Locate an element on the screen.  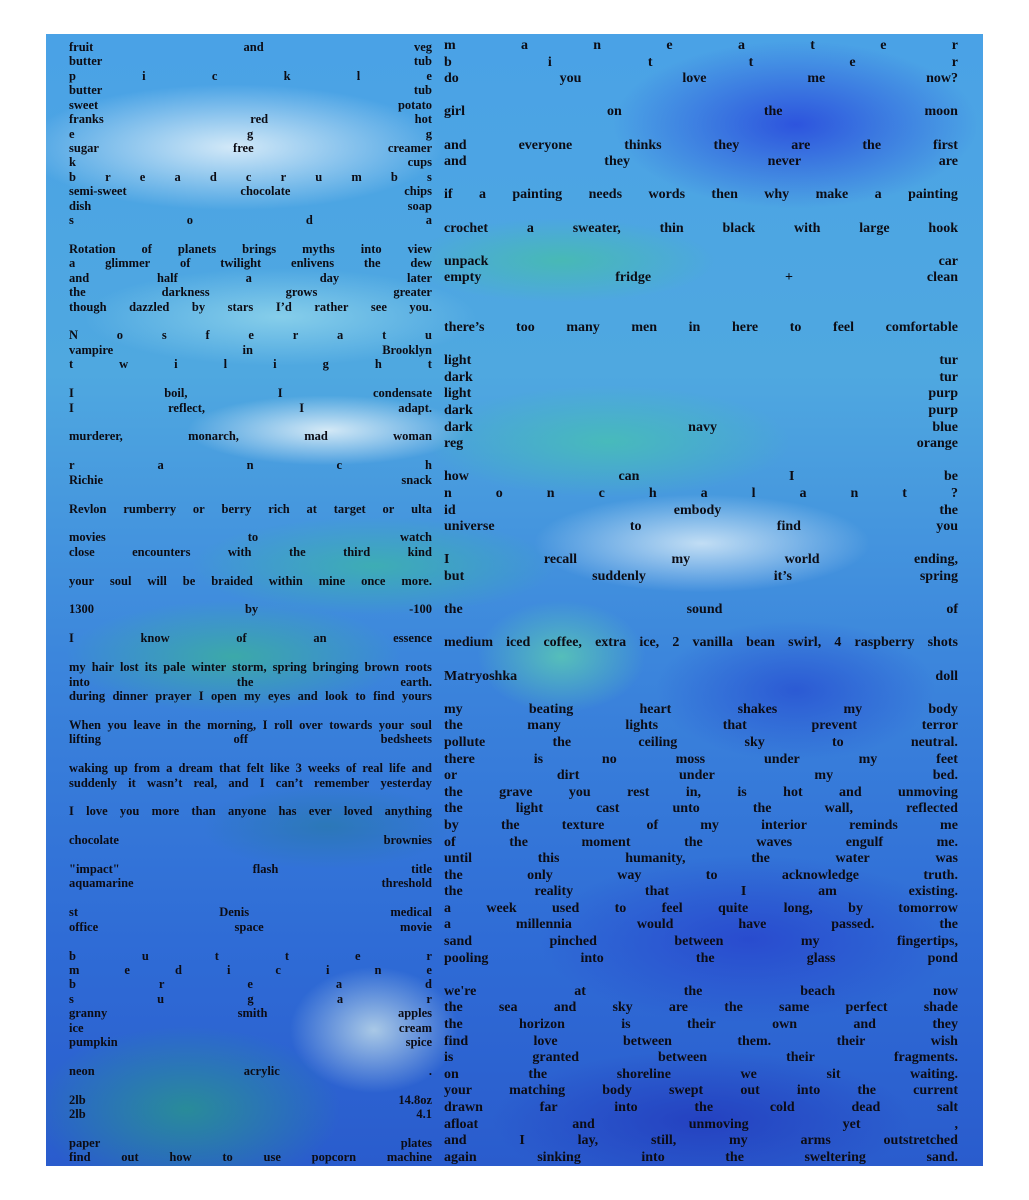
poem-line: light tur is located at coordinates (701, 361).